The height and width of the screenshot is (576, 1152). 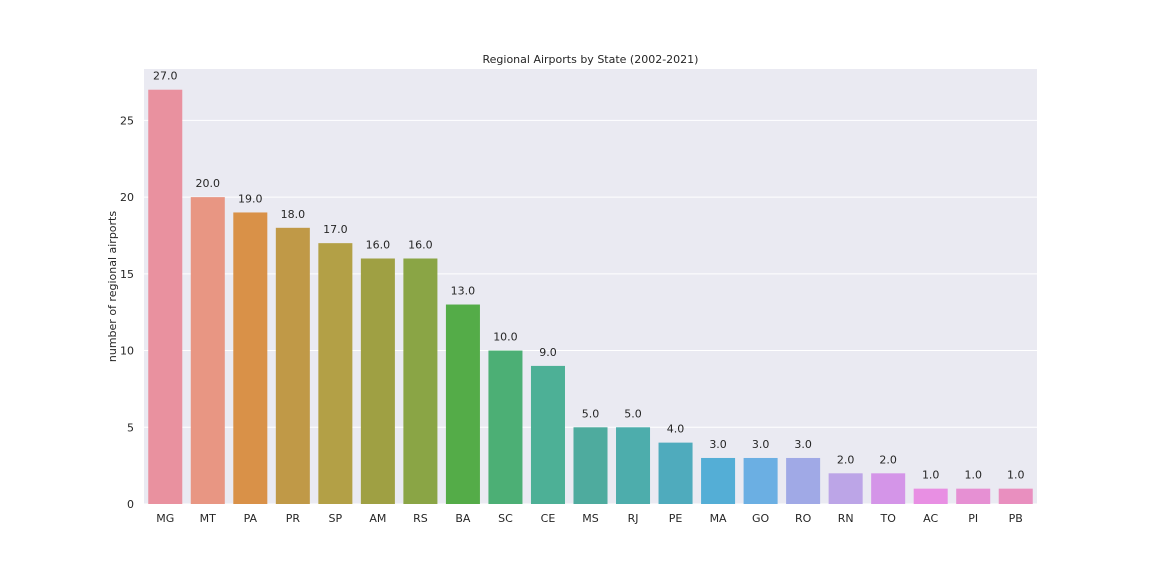 I want to click on bar-rn, so click(x=845, y=488).